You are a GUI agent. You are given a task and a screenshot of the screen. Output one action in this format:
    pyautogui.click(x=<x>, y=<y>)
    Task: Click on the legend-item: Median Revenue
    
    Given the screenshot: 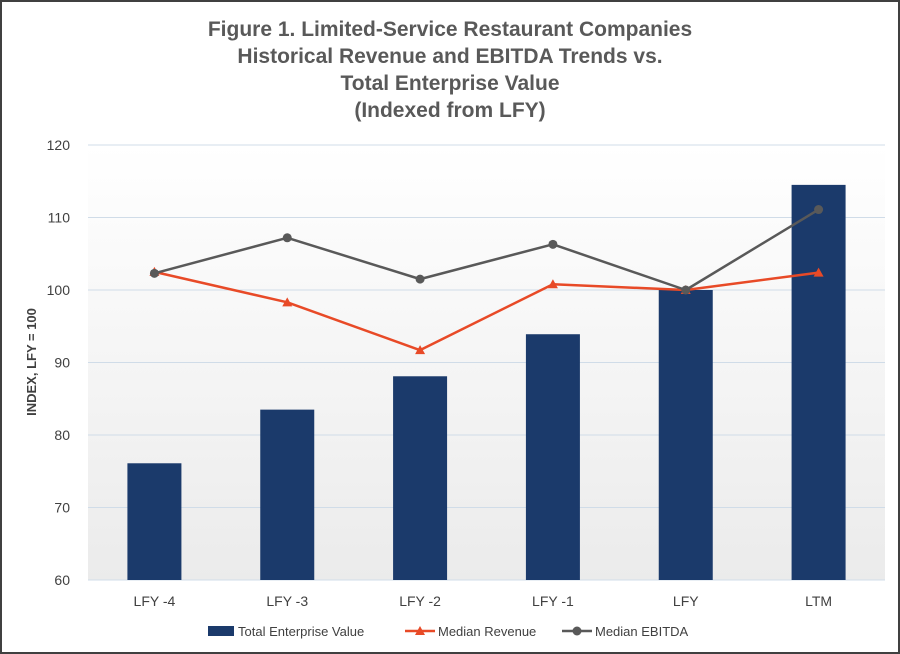 What is the action you would take?
    pyautogui.click(x=470, y=631)
    